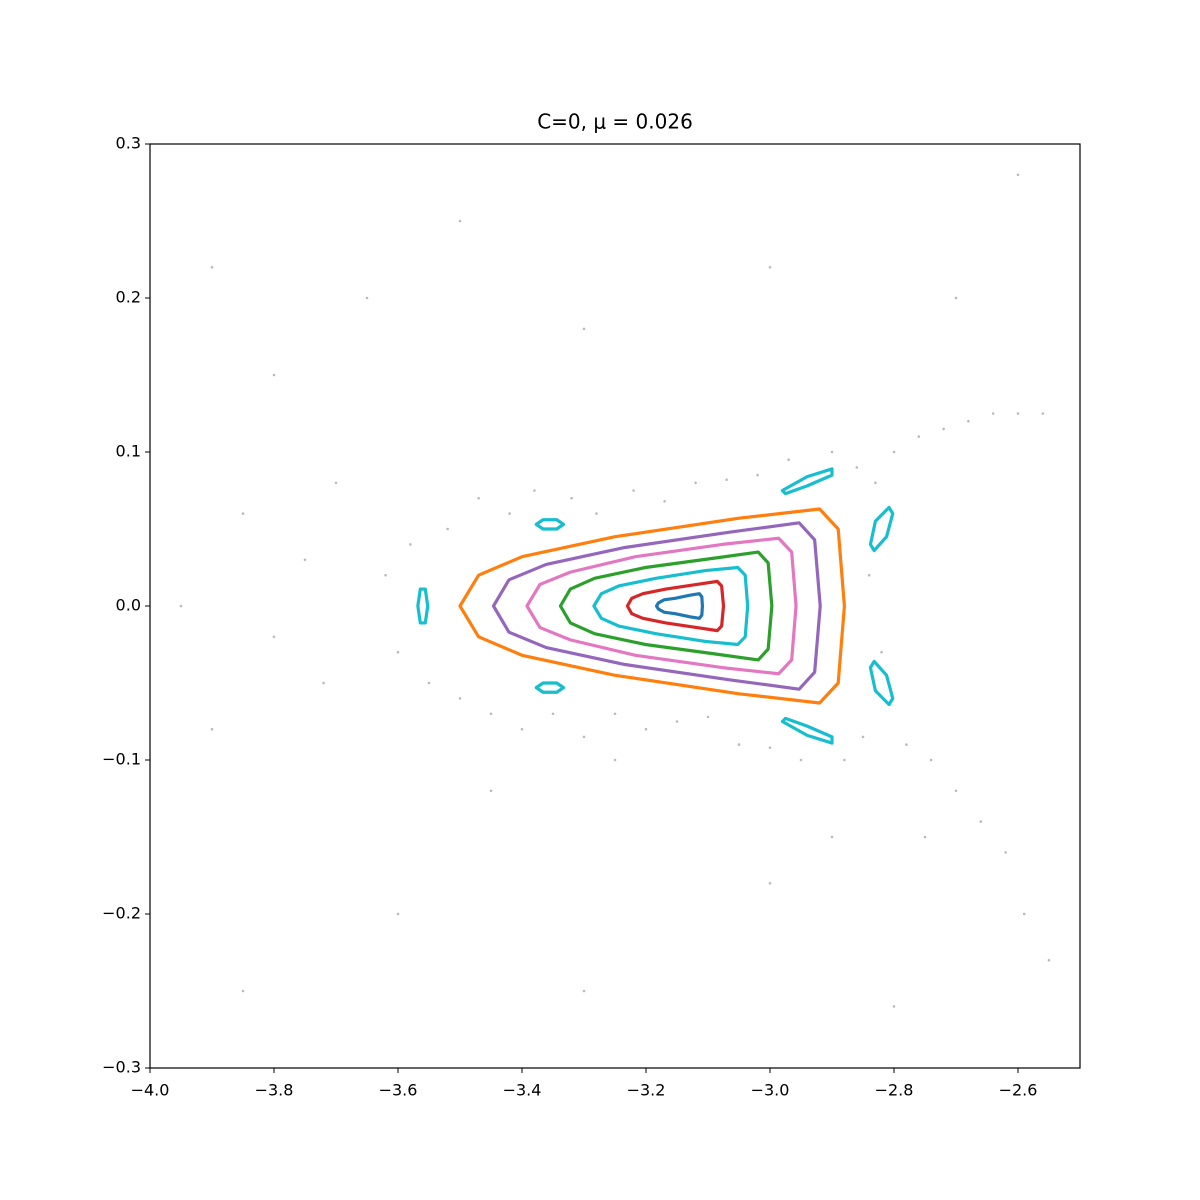  I want to click on x-tick-label: −2.8, so click(894, 1090).